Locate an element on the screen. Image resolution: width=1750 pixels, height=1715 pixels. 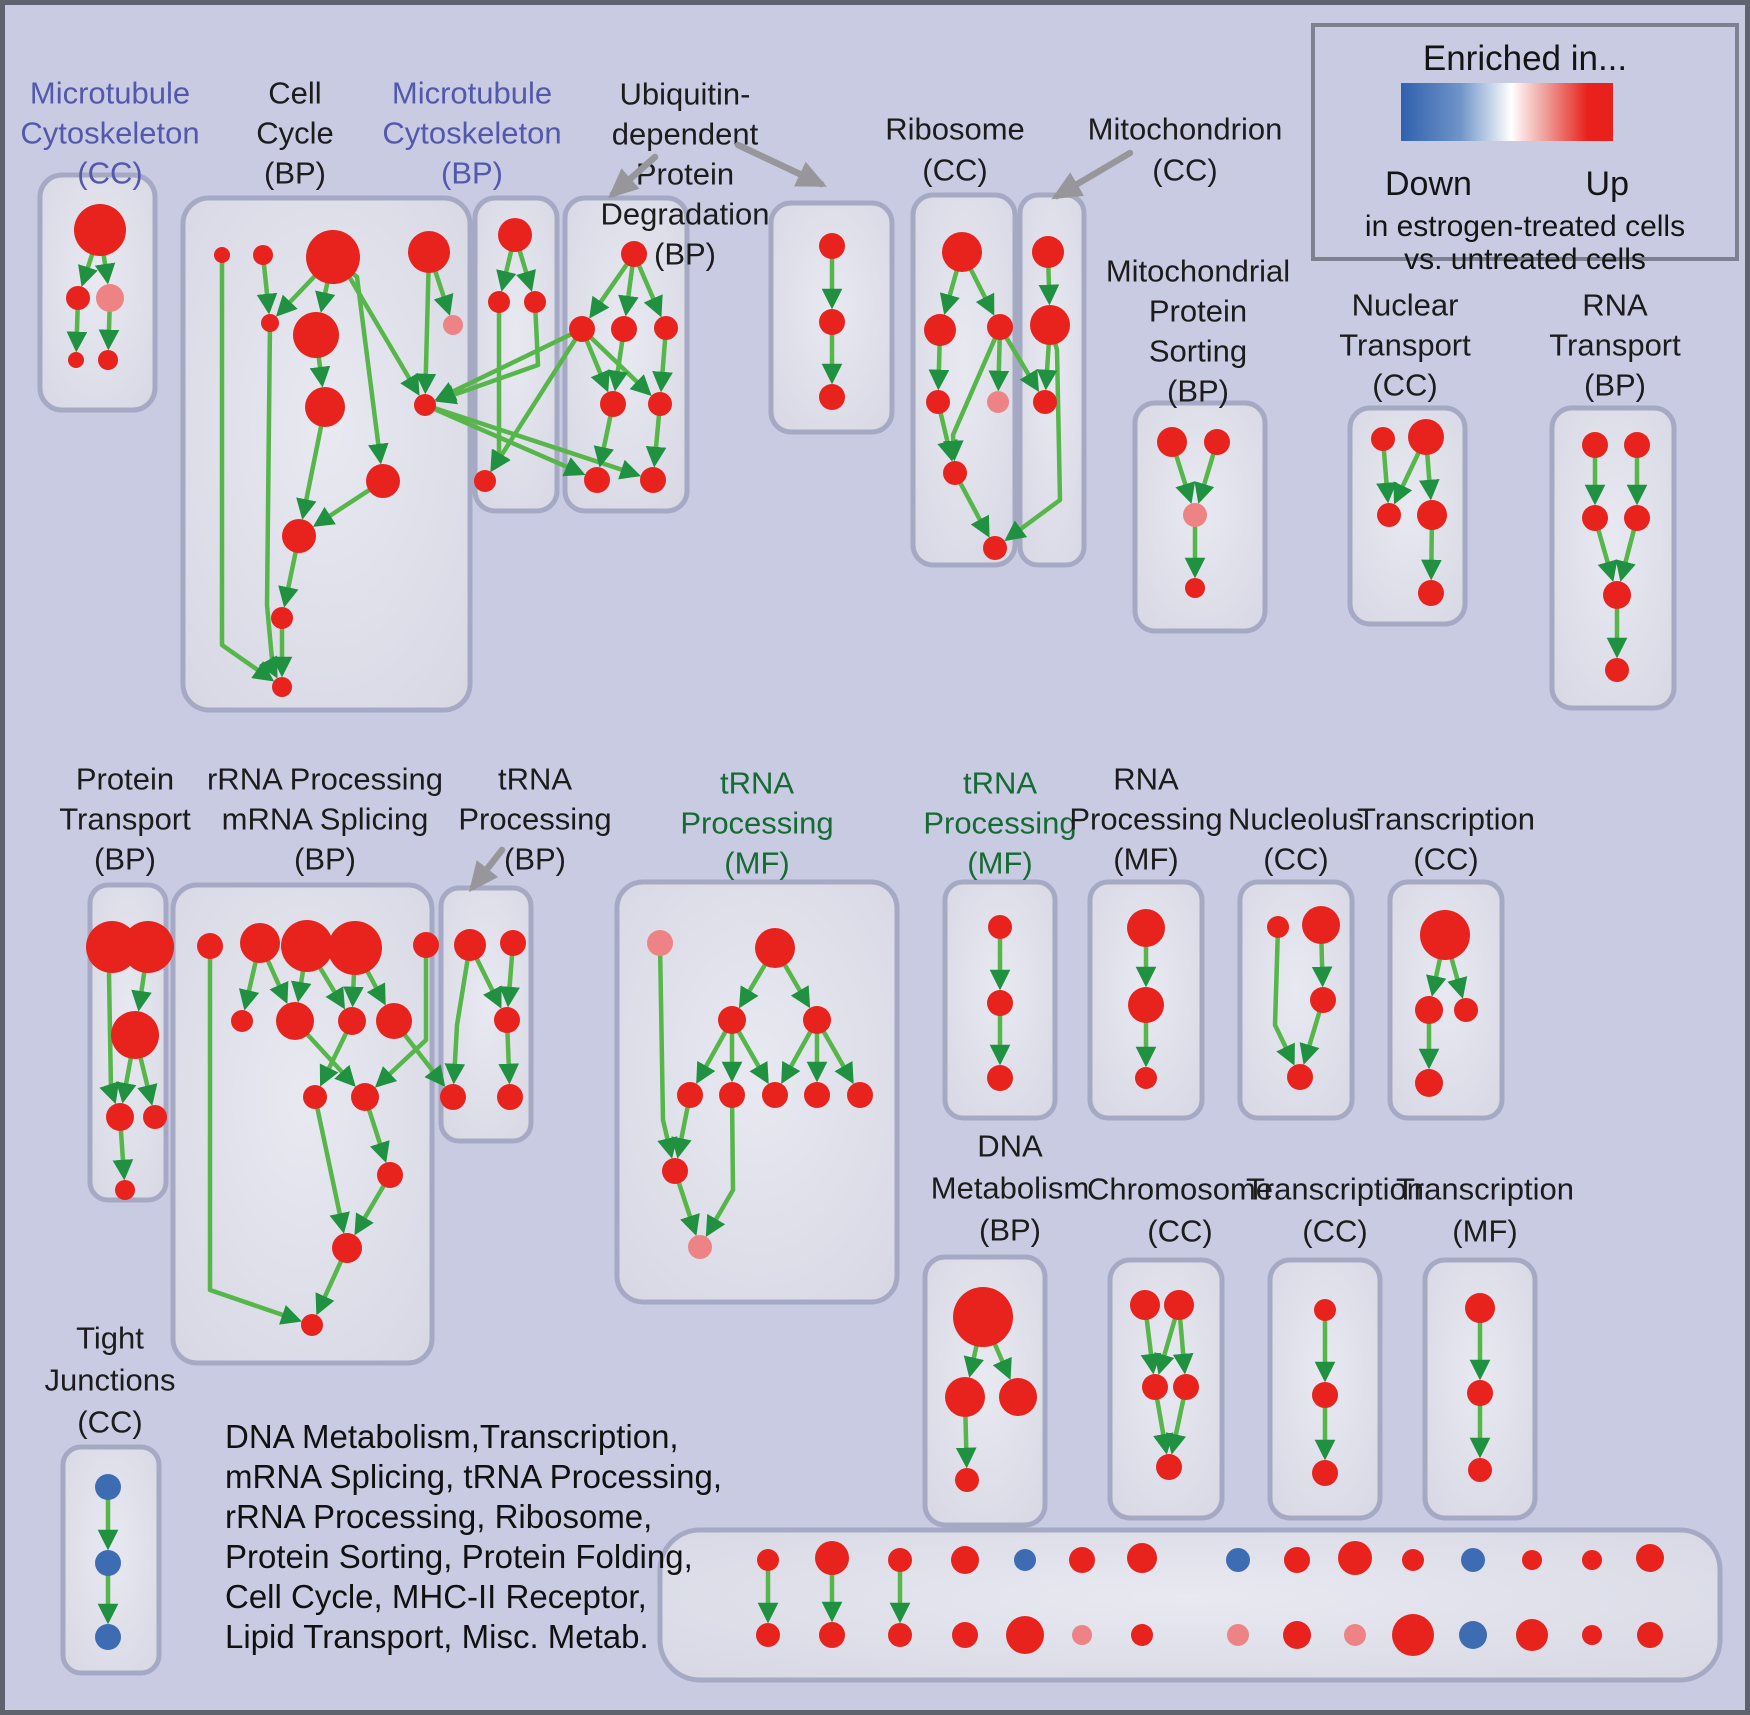
go-term-node-r_t is located at coordinates (962, 252).